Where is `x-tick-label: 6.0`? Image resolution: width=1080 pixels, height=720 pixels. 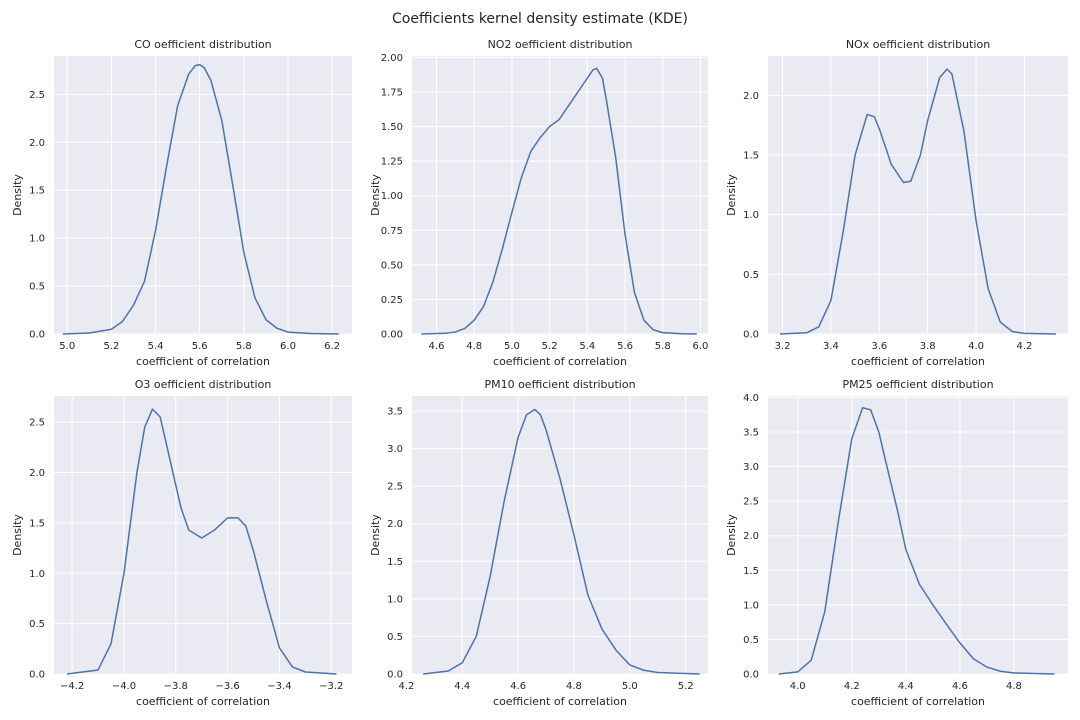
x-tick-label: 6.0 is located at coordinates (288, 346).